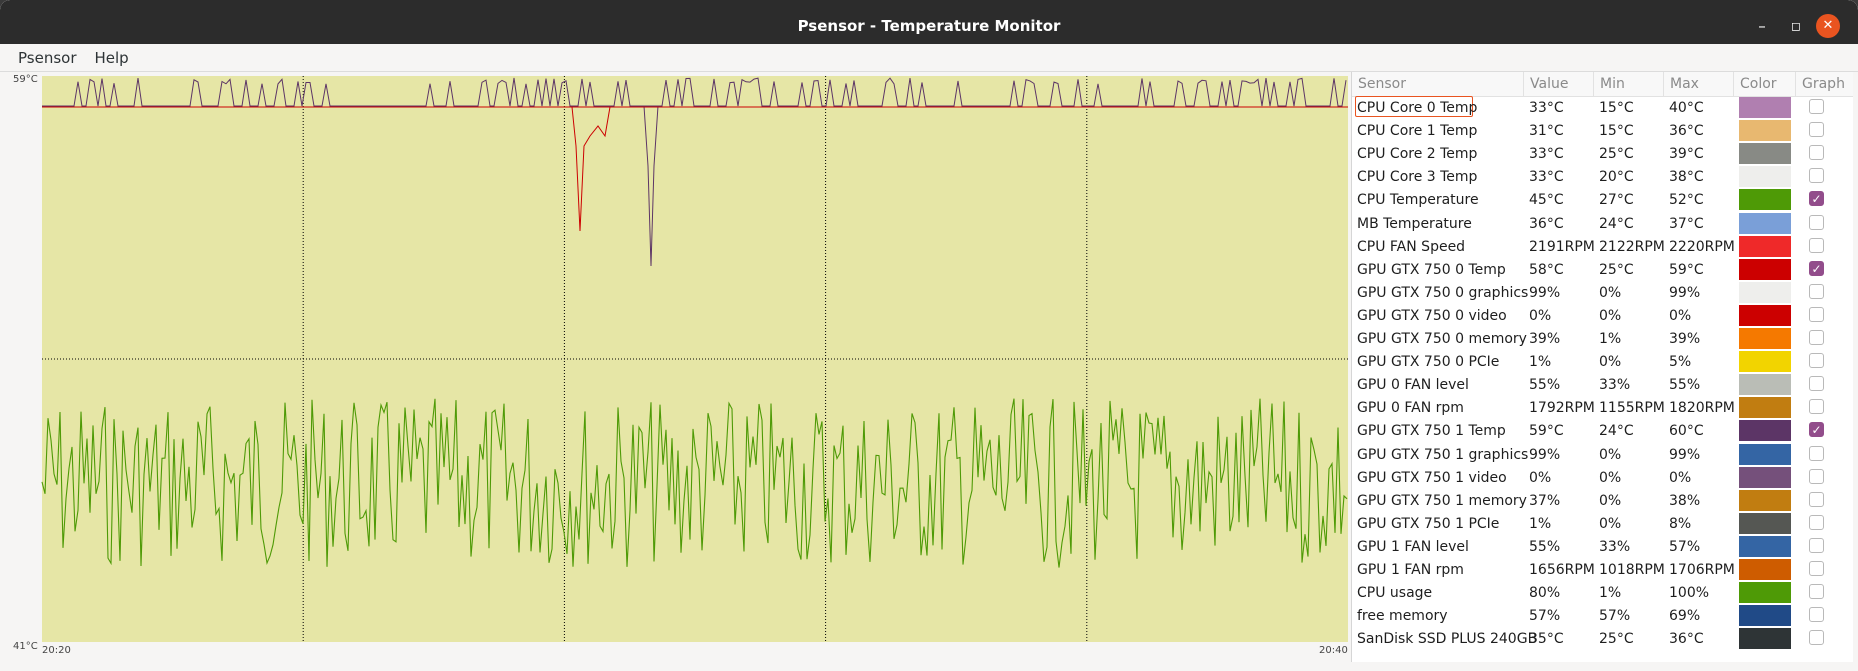 The height and width of the screenshot is (671, 1858). I want to click on menu-help: Help, so click(111, 58).